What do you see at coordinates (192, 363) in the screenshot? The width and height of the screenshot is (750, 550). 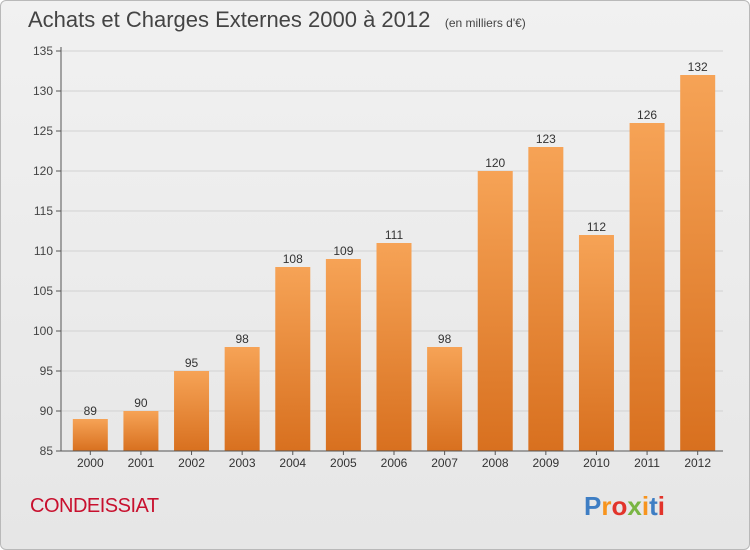 I see `value-label: 95` at bounding box center [192, 363].